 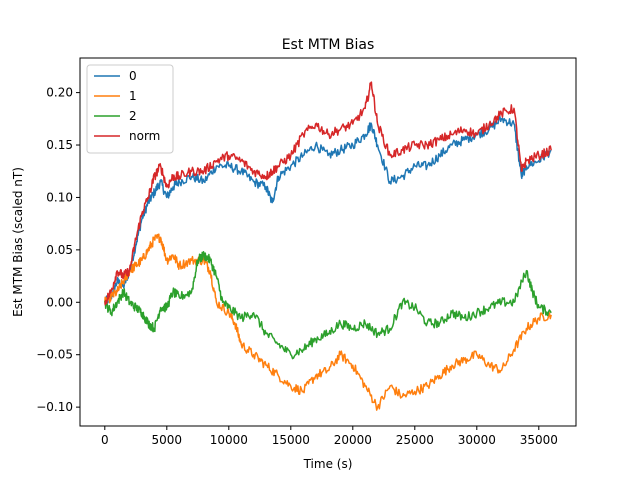 What do you see at coordinates (329, 436) in the screenshot?
I see `x-axis: 0 5000 10000 15000 20000 25000 30000 35000` at bounding box center [329, 436].